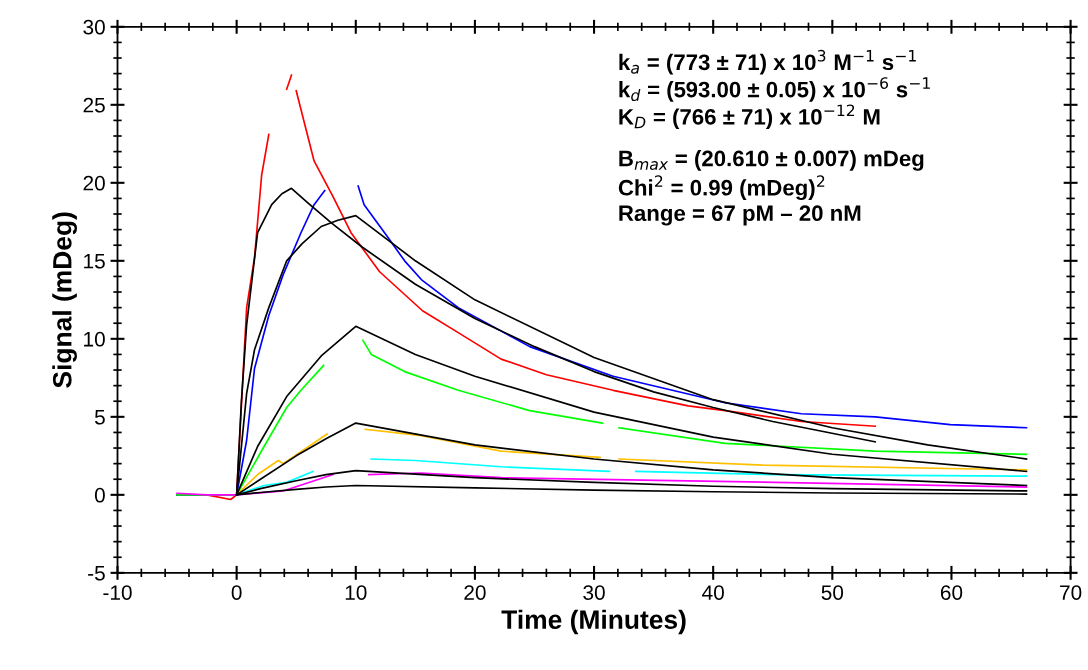  What do you see at coordinates (94, 261) in the screenshot?
I see `y-tick-label: 15` at bounding box center [94, 261].